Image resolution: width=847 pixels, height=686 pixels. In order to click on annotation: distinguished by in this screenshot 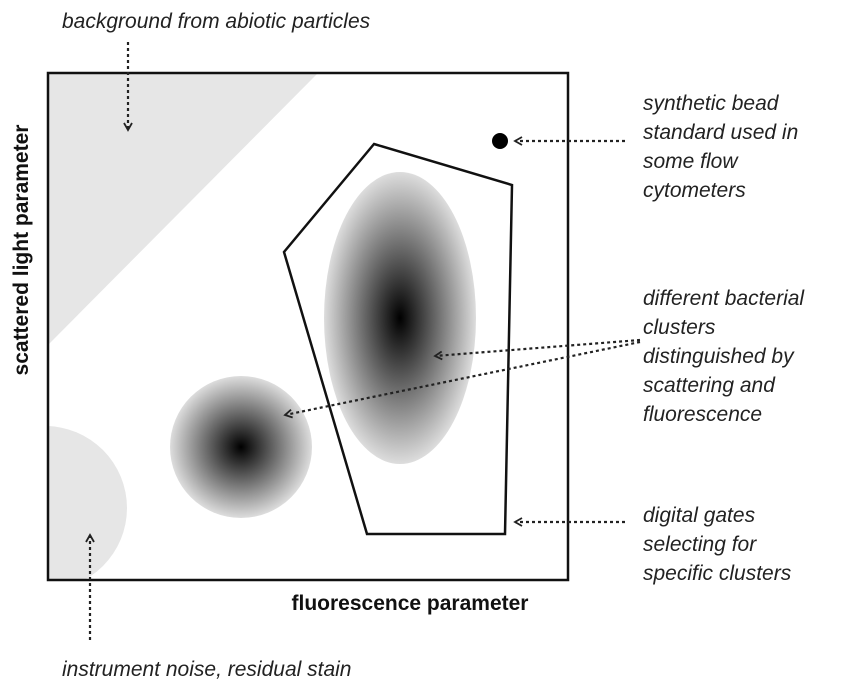, I will do `click(719, 356)`.